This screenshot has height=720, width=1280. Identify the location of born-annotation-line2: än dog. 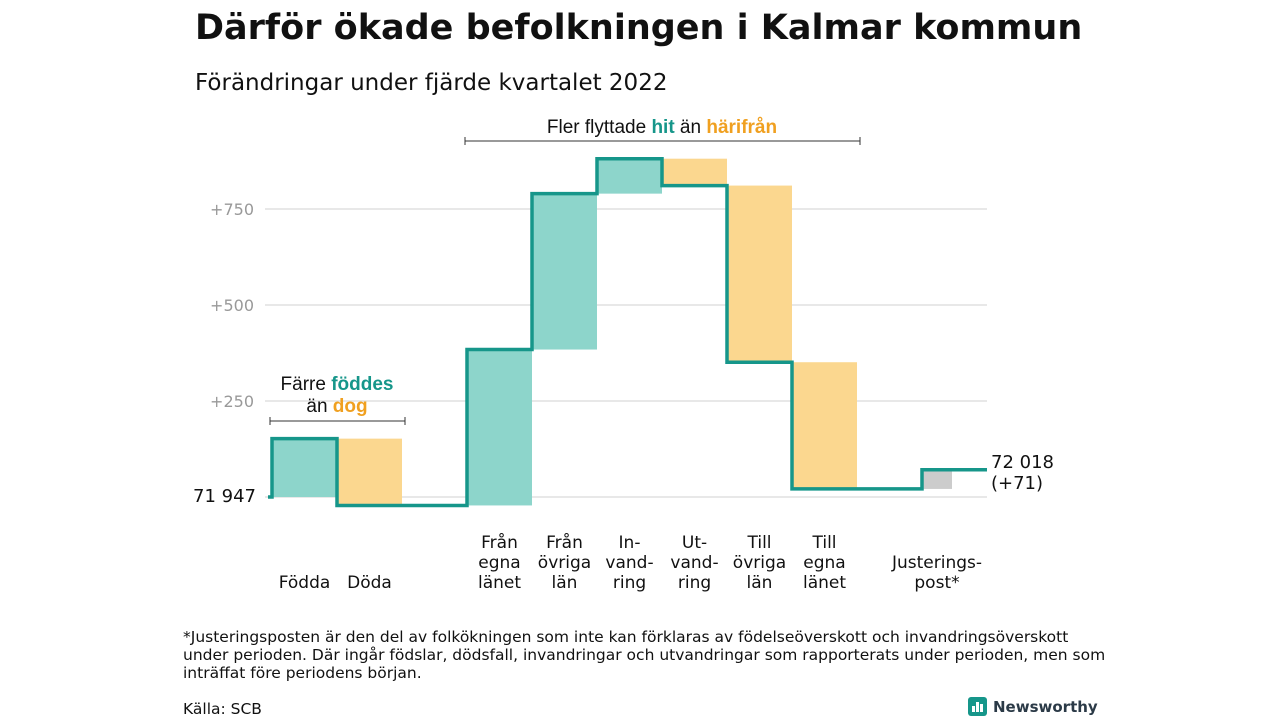
(336, 406).